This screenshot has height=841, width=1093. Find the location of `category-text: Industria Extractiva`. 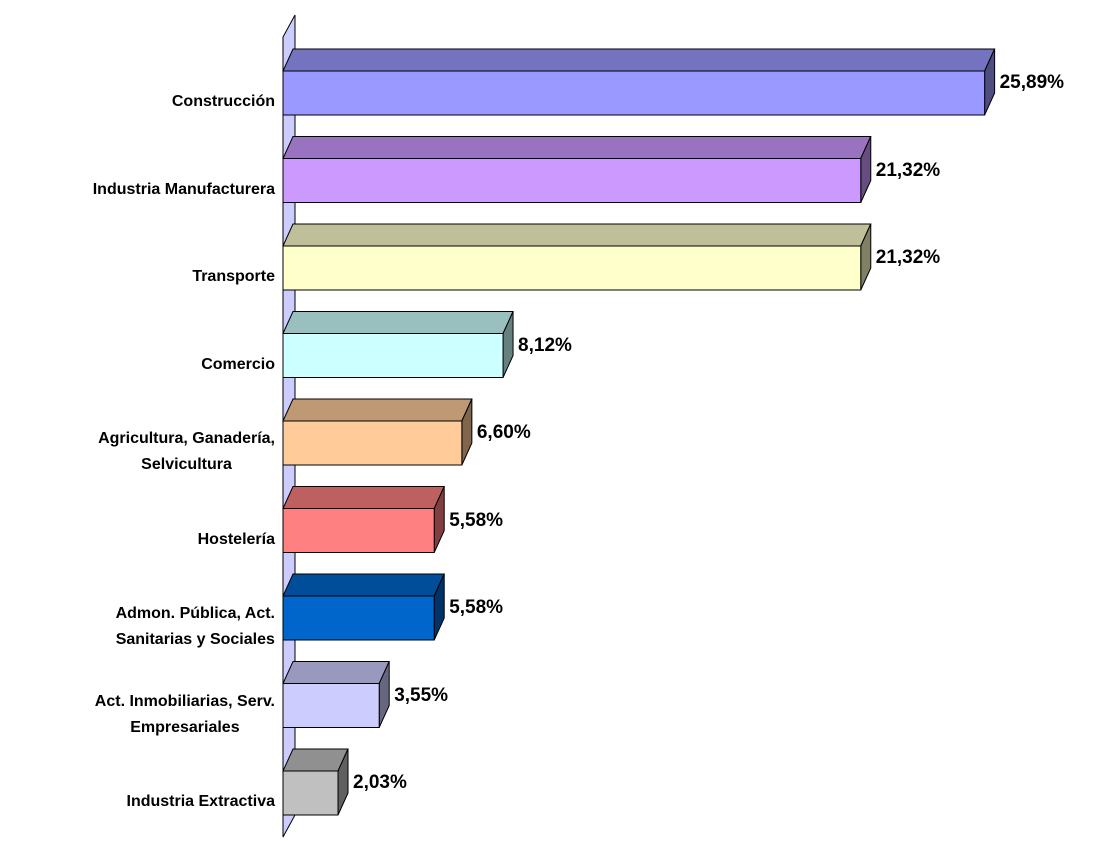

category-text: Industria Extractiva is located at coordinates (201, 801).